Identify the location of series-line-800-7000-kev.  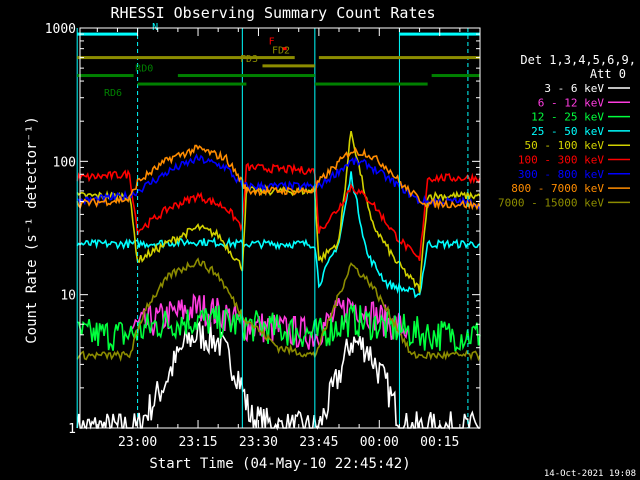
(278, 177).